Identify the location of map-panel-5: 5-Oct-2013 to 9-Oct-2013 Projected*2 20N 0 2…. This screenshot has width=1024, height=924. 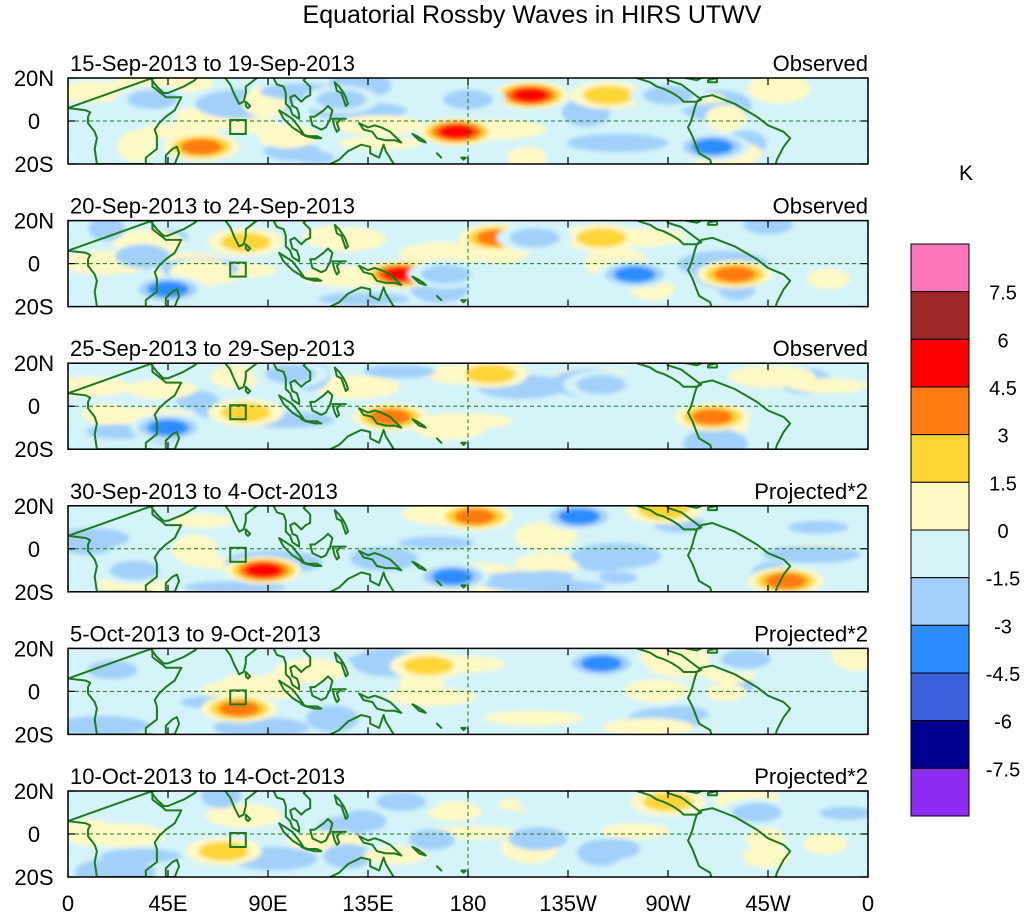
(441, 684).